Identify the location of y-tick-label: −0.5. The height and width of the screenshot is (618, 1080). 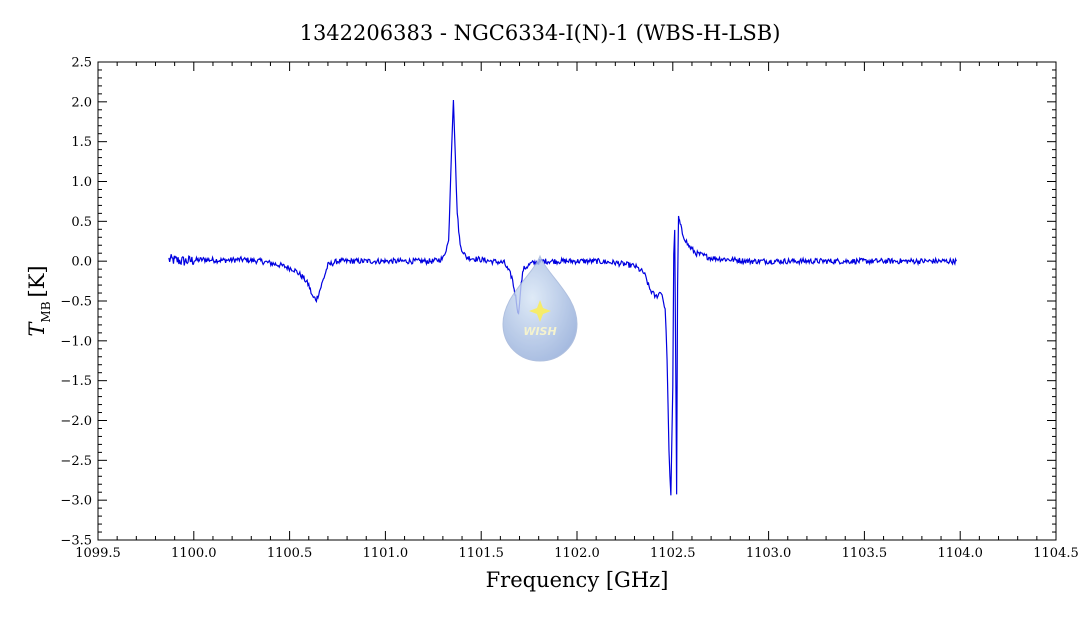
(76, 302).